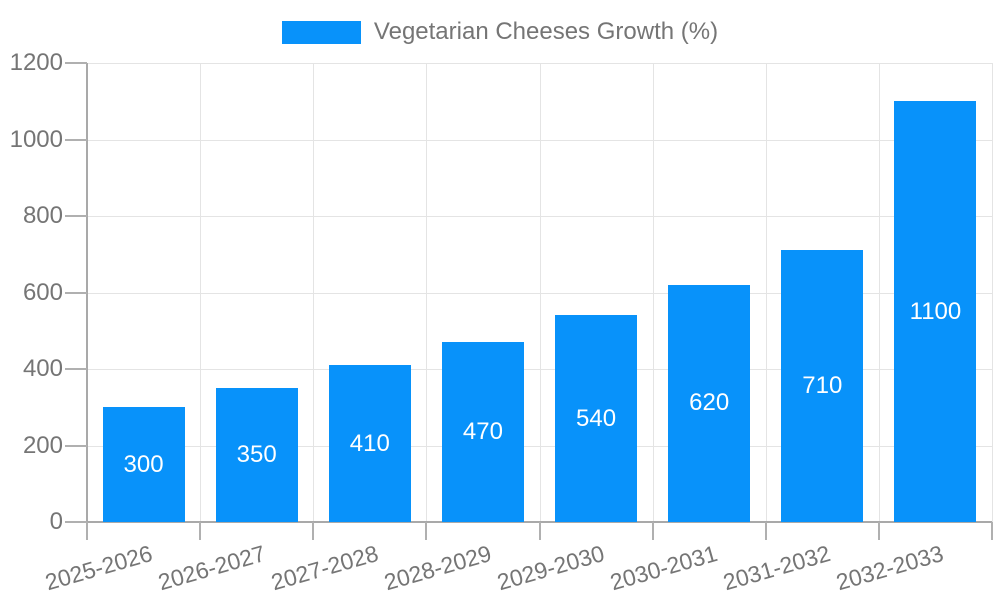 This screenshot has width=1000, height=600. Describe the element at coordinates (42, 445) in the screenshot. I see `y-tick-label: 200` at that location.